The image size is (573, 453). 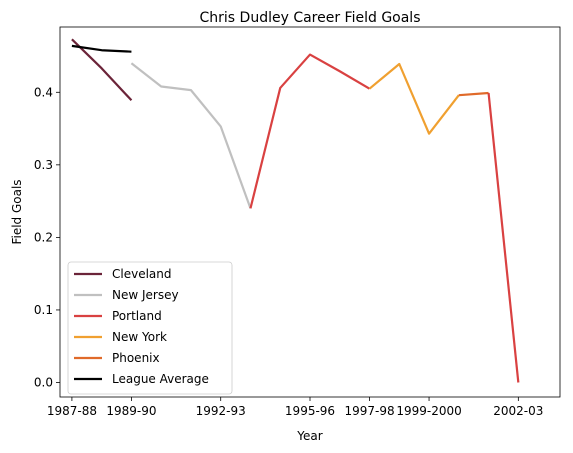 What do you see at coordinates (102, 70) in the screenshot?
I see `series-line-cleveland` at bounding box center [102, 70].